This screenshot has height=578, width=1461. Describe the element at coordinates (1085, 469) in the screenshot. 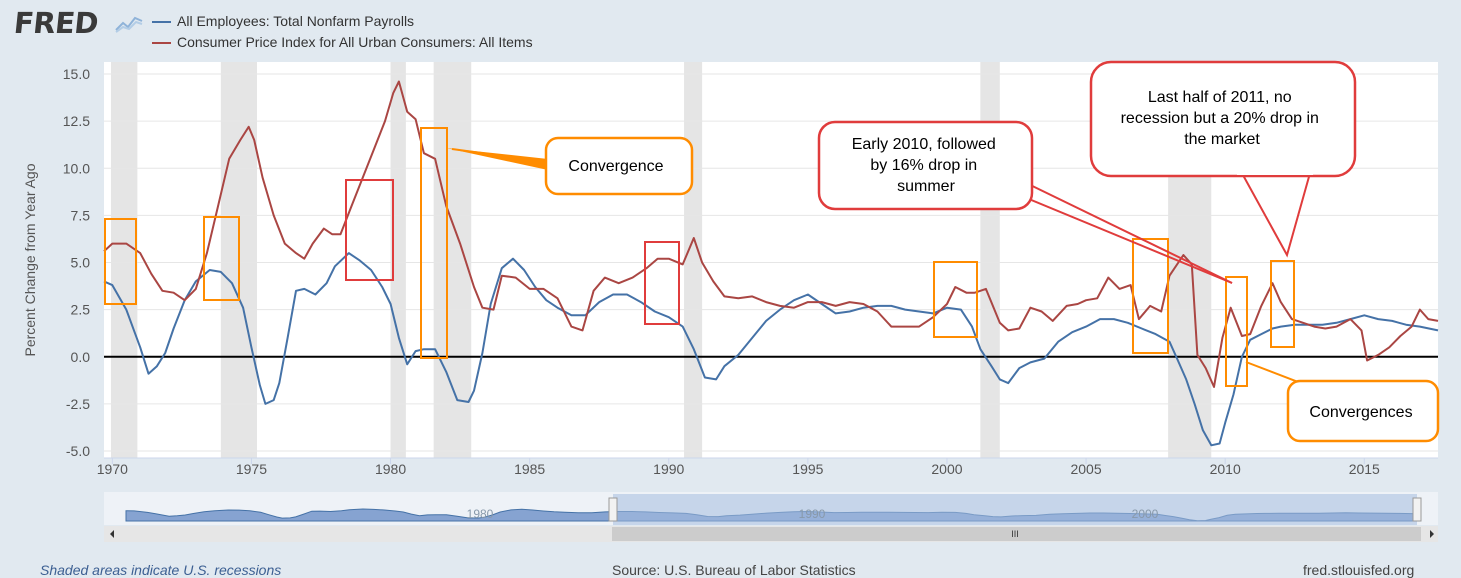

I see `x-tick-label: 2005` at that location.